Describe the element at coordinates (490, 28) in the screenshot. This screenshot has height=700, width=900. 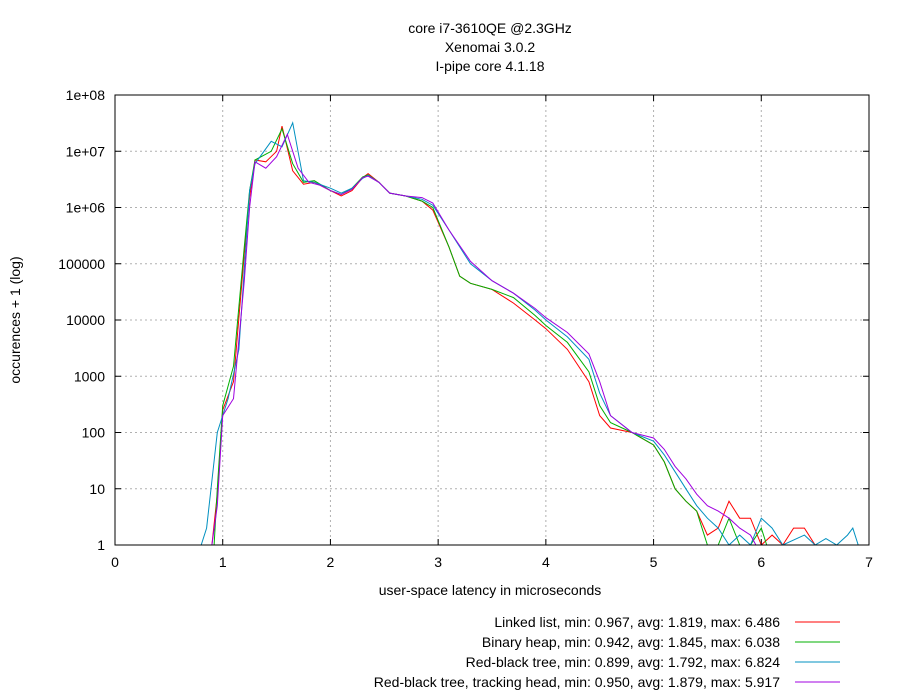
I see `title-line-1: core i7-3610QE @2.3GHz` at that location.